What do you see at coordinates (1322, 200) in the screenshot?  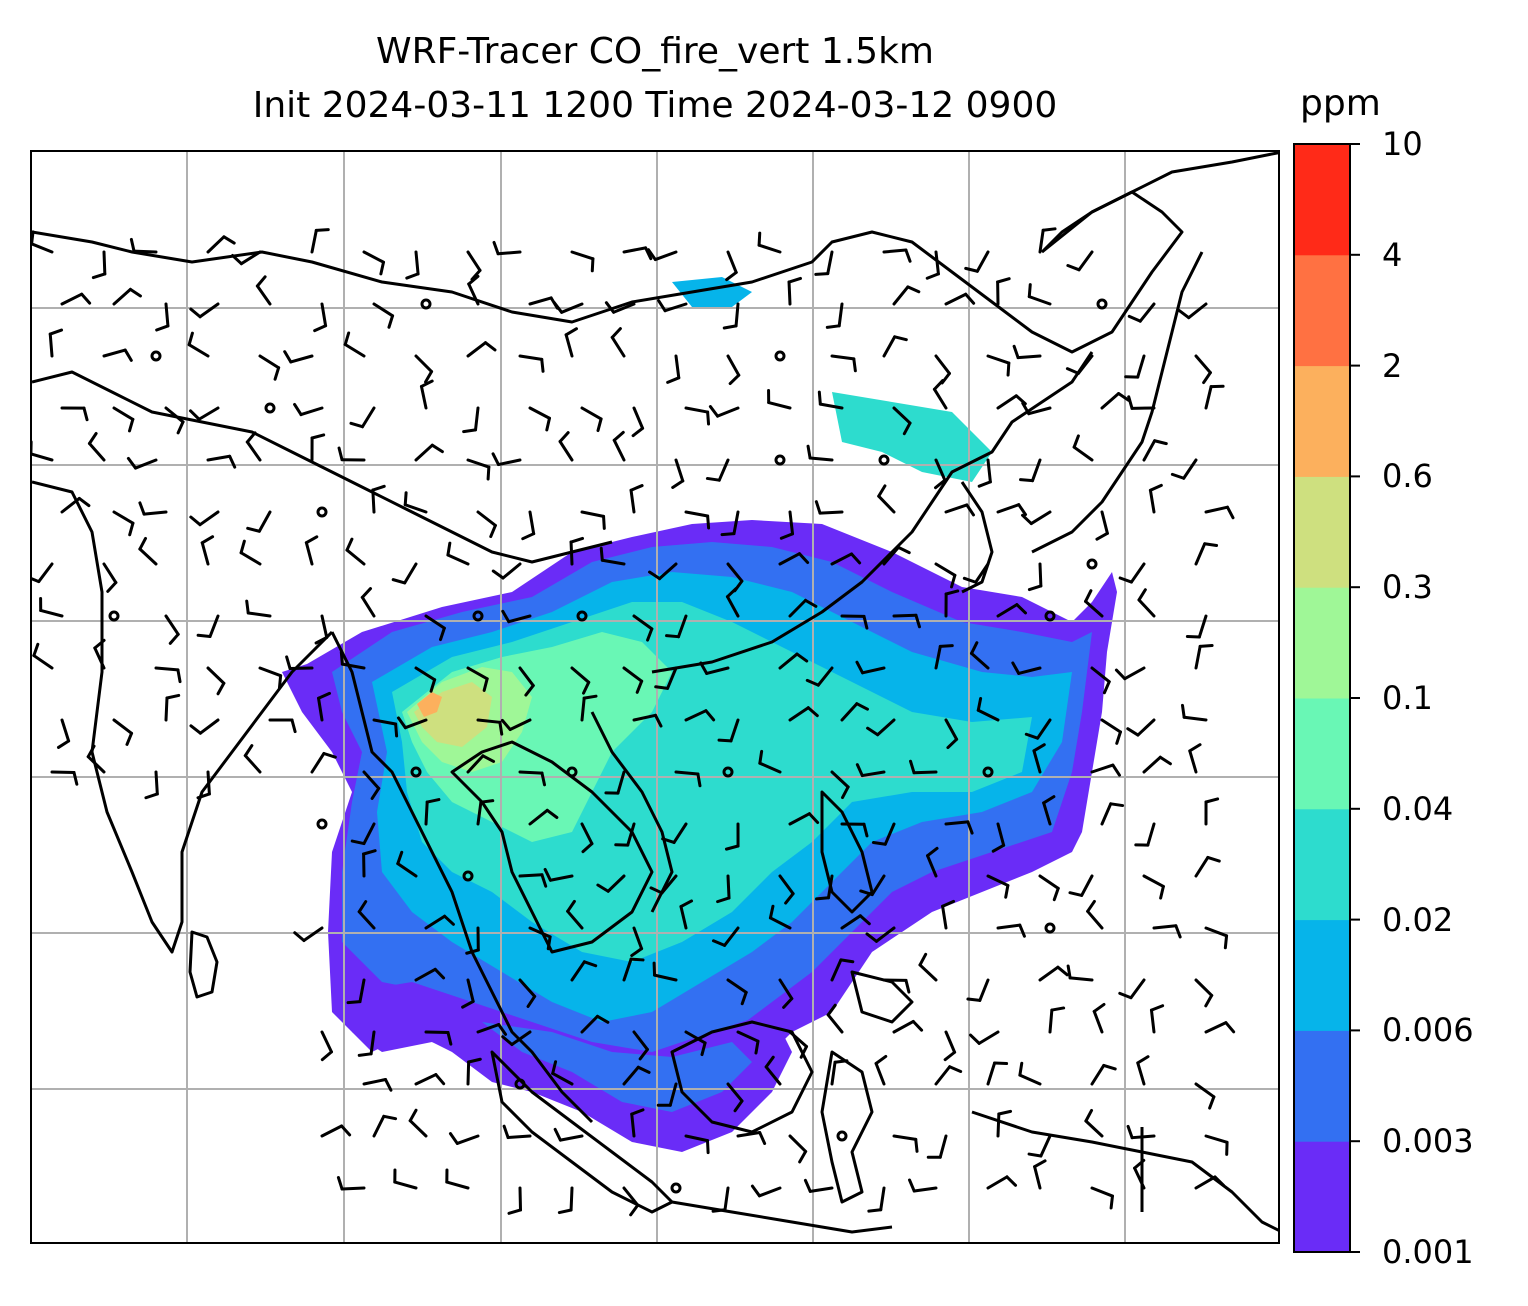 I see `colorbar-band` at bounding box center [1322, 200].